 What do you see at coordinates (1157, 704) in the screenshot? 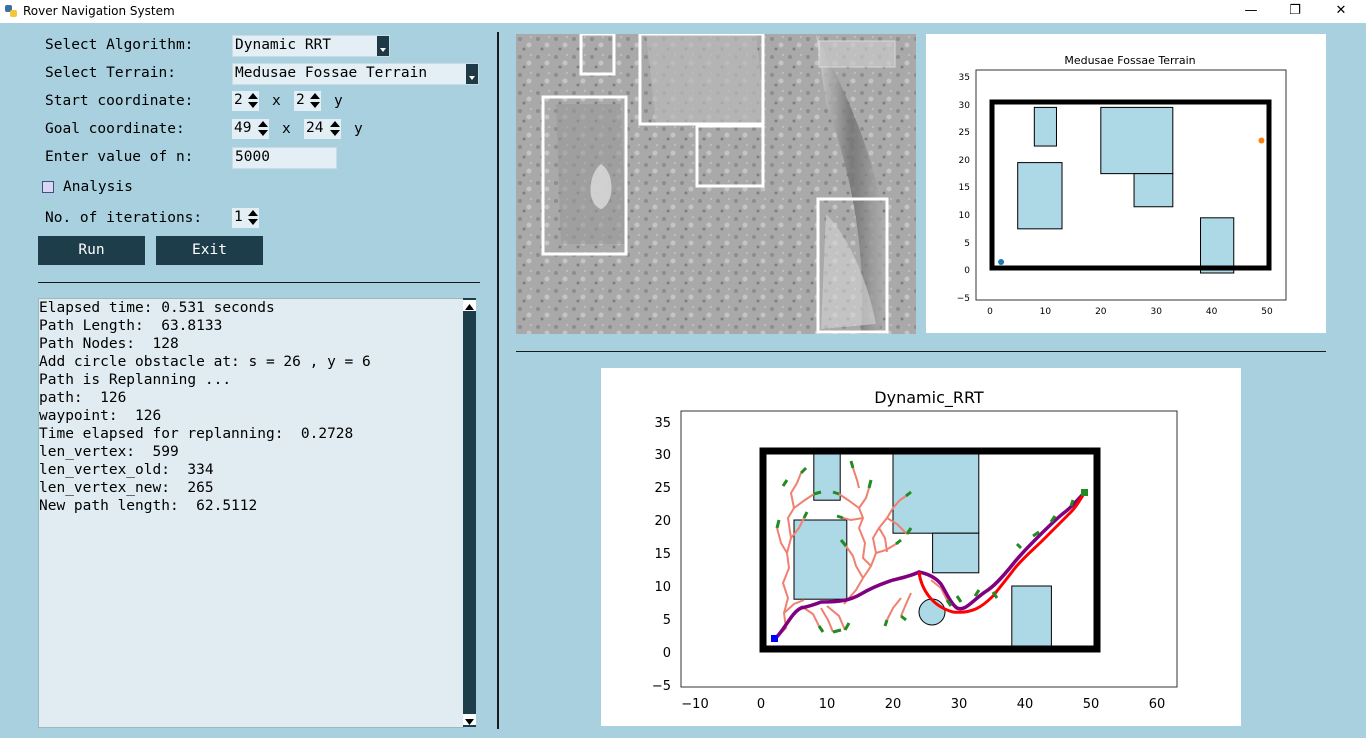
I see `tick-label: 60` at bounding box center [1157, 704].